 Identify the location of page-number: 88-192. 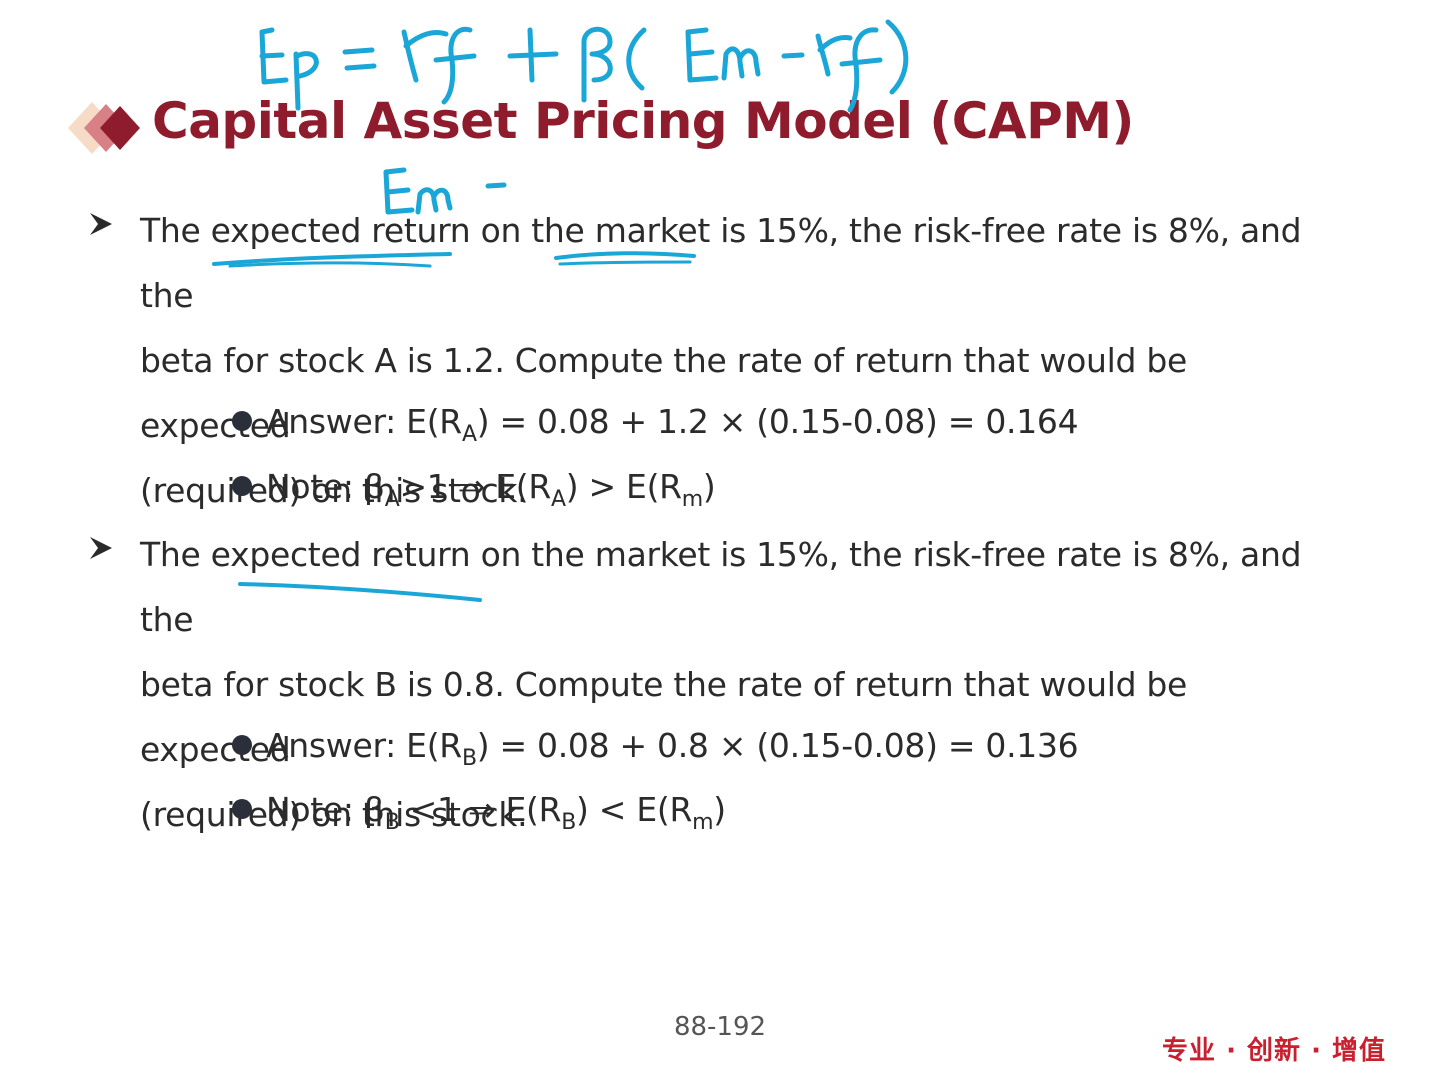
(720, 1027).